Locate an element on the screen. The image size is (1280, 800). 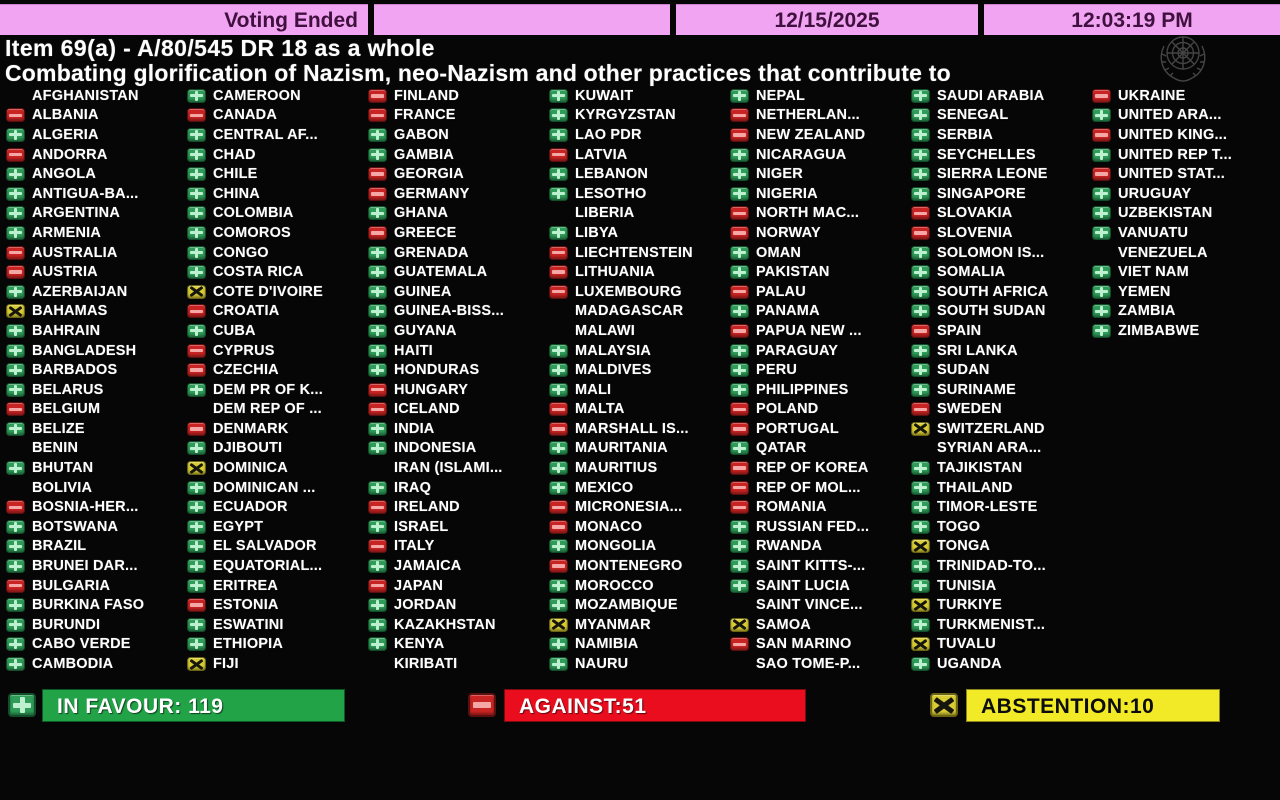
abstention-total: ABSTENTION:10 is located at coordinates (1093, 705).